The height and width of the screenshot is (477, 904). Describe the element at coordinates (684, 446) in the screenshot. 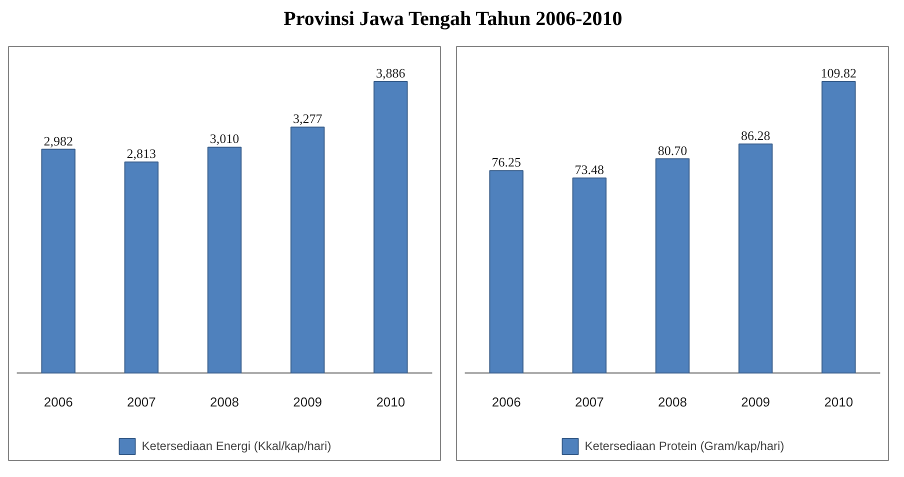

I see `legend-label: Ketersediaan Protein (Gram/kap/hari)` at that location.